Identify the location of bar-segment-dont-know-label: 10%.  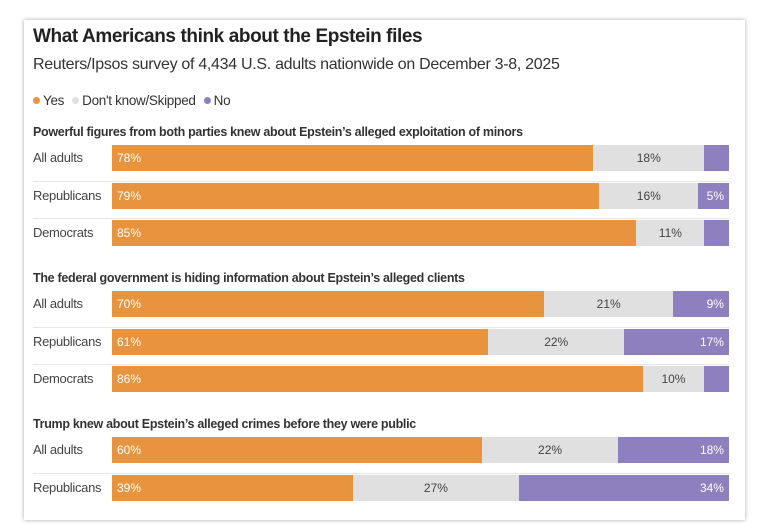
(673, 379).